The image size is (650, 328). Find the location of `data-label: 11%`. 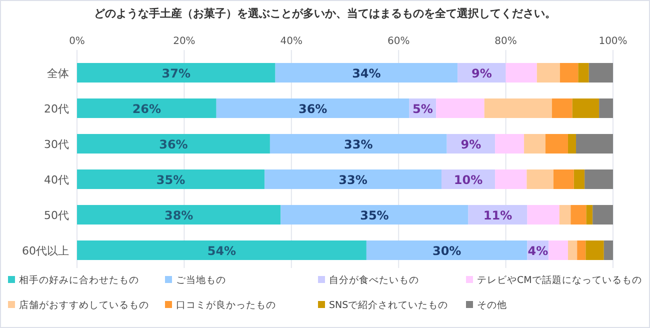

data-label: 11% is located at coordinates (497, 215).